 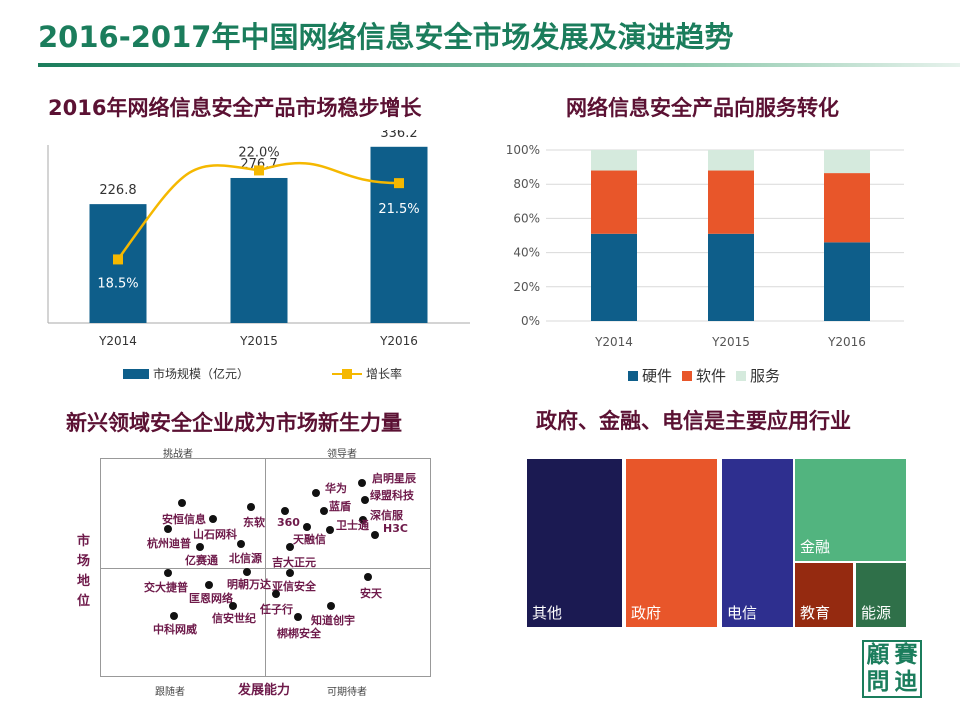 I want to click on company-label: 交大捷普, so click(x=166, y=587).